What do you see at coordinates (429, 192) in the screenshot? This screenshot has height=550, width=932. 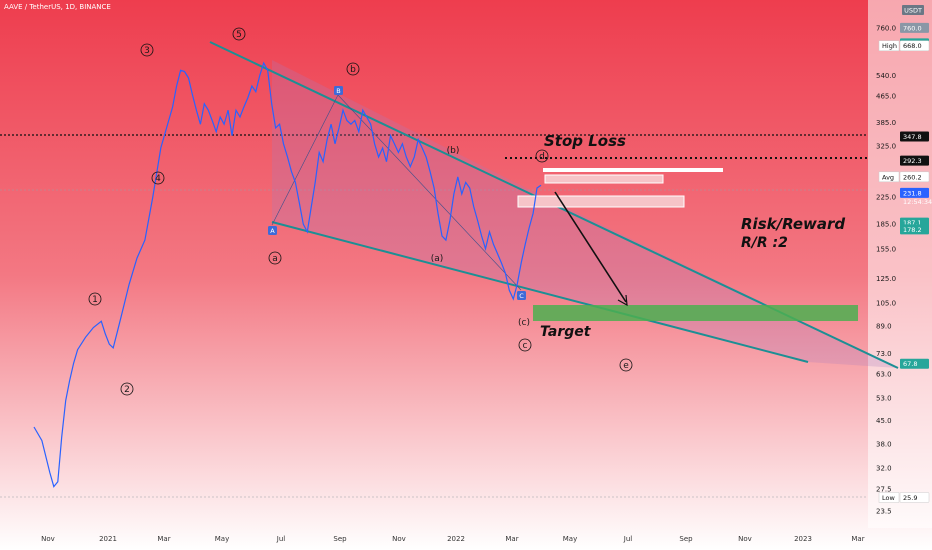 I see `bc-line` at bounding box center [429, 192].